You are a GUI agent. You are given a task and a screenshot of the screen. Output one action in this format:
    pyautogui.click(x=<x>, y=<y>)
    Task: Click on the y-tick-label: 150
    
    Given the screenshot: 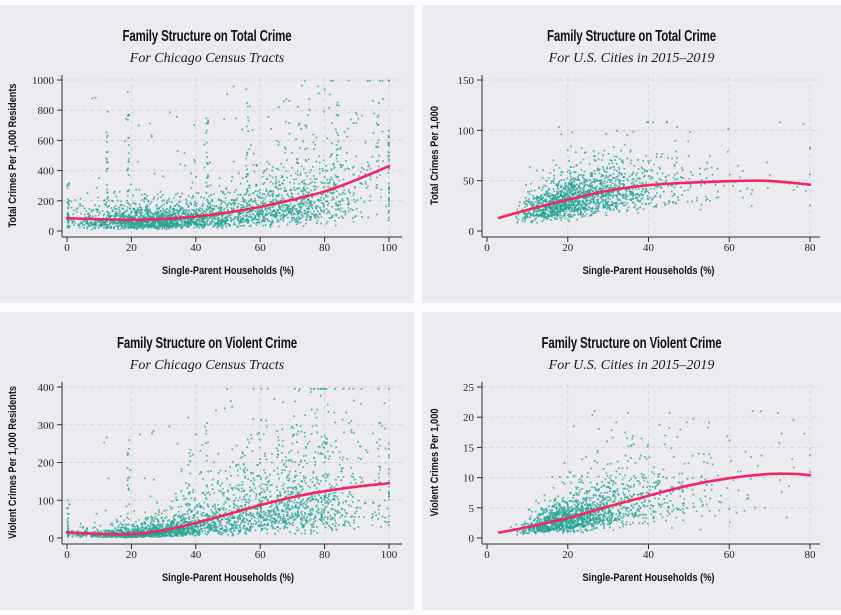 What is the action you would take?
    pyautogui.click(x=466, y=81)
    